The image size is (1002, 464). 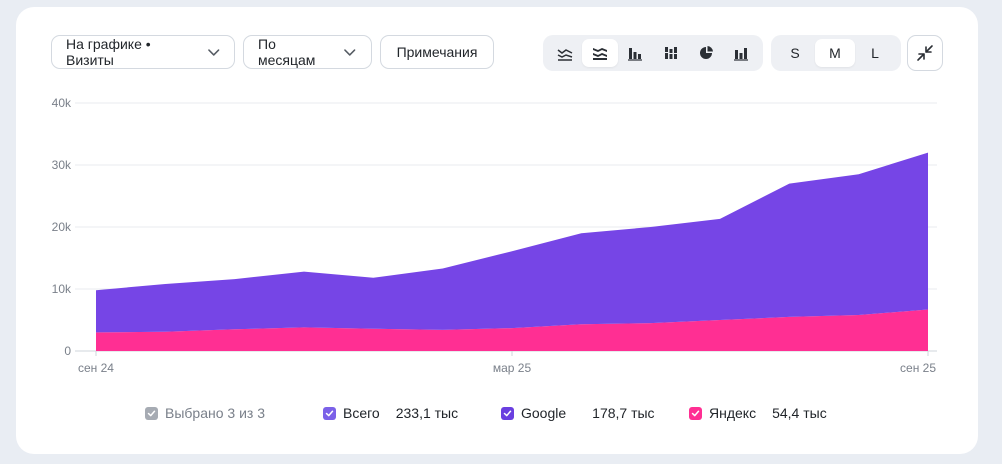 I want to click on pie-chart-icon, so click(x=706, y=52).